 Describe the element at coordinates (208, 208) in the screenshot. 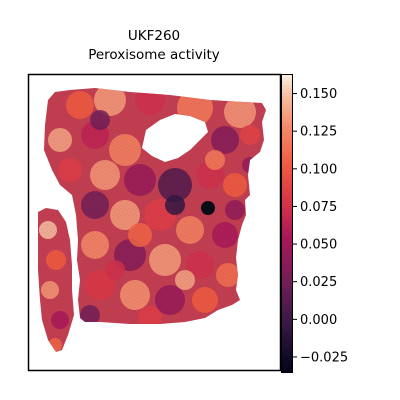

I see `hotspot-dark` at that location.